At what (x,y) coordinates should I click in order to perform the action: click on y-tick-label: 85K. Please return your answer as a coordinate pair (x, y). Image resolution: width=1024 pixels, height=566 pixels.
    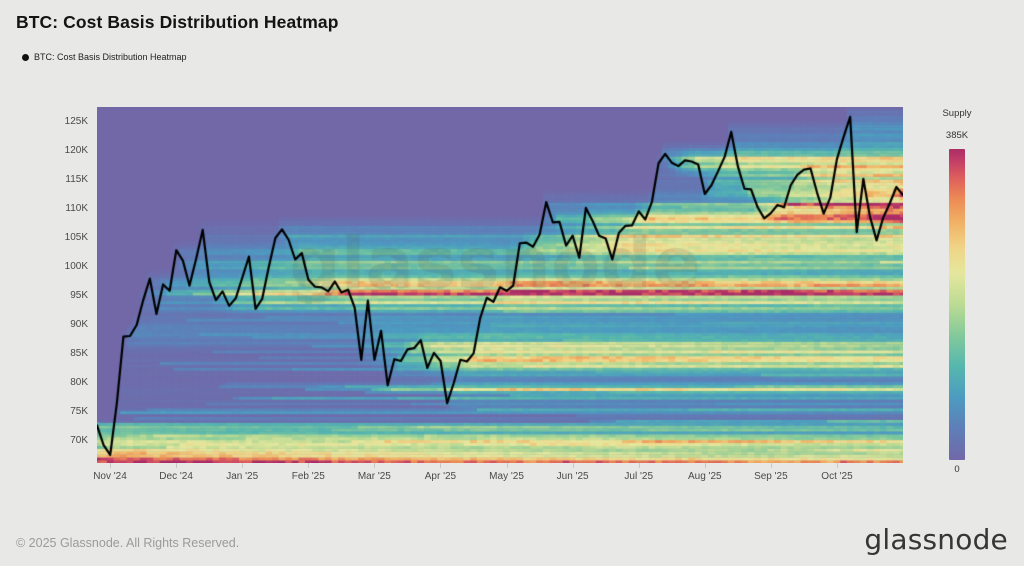
    Looking at the image, I should click on (79, 353).